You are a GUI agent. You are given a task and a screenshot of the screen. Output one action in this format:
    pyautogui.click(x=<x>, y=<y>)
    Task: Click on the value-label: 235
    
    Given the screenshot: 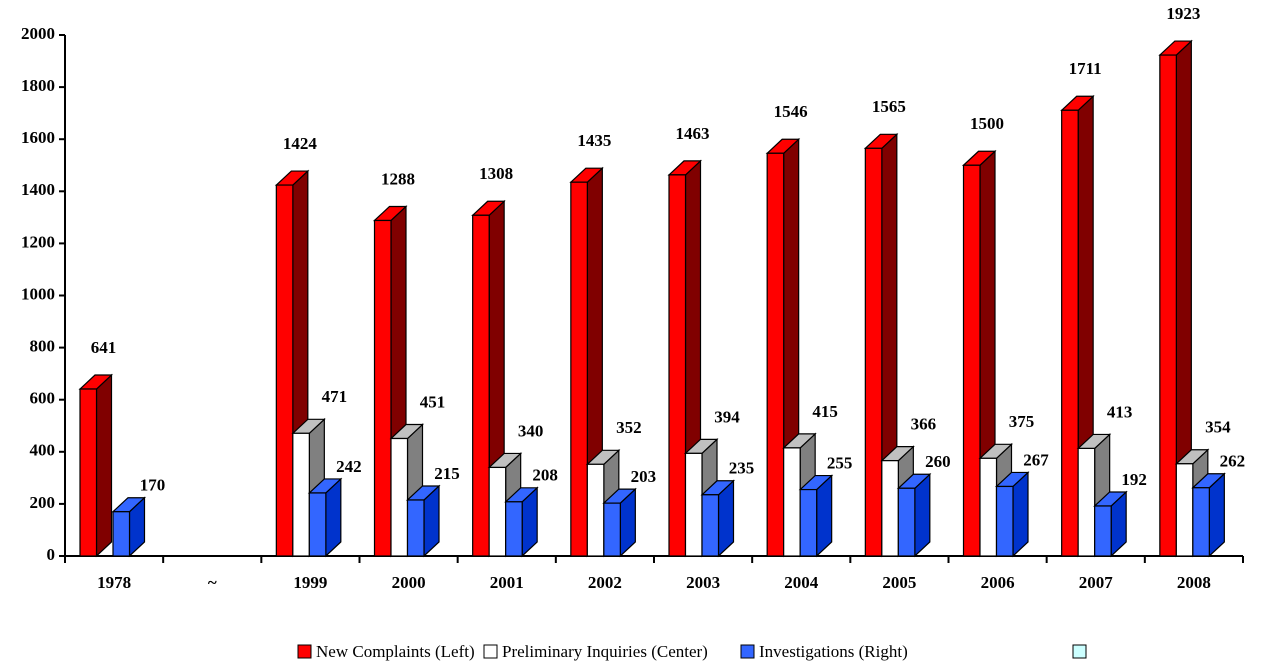 What is the action you would take?
    pyautogui.click(x=742, y=468)
    